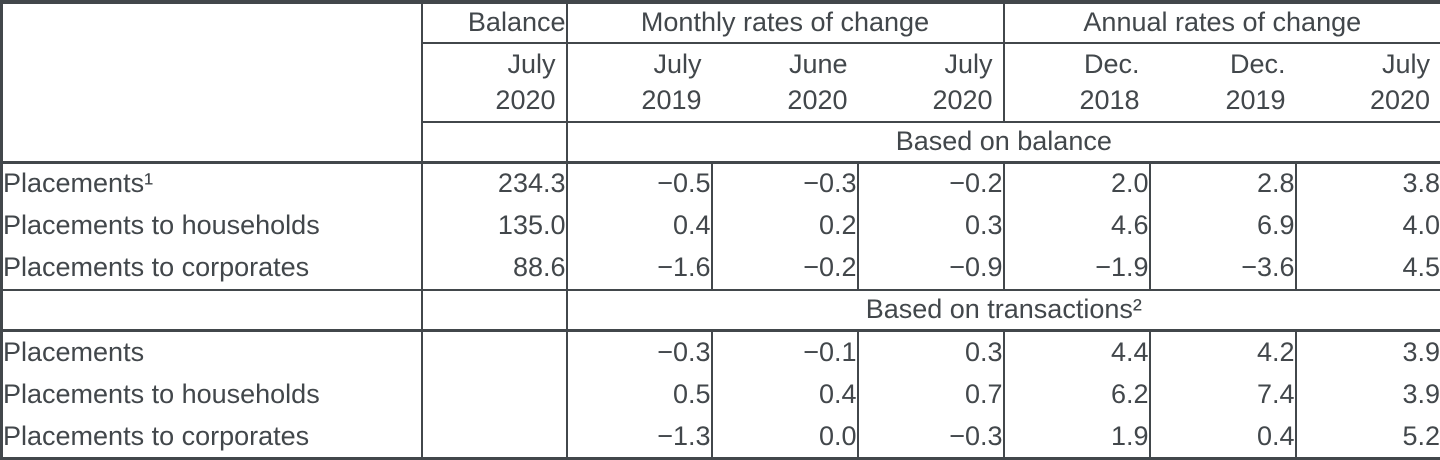 This screenshot has height=460, width=1440. What do you see at coordinates (212, 310) in the screenshot?
I see `band-label-spacer` at bounding box center [212, 310].